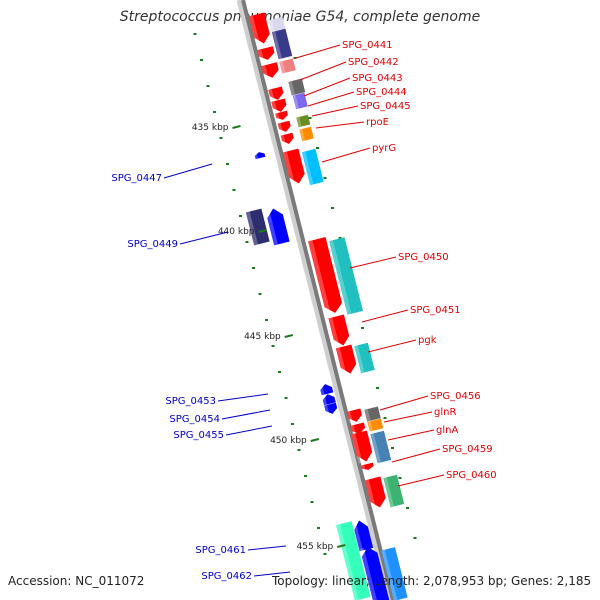 The image size is (600, 600). I want to click on gene-label-glnr: glnR, so click(445, 412).